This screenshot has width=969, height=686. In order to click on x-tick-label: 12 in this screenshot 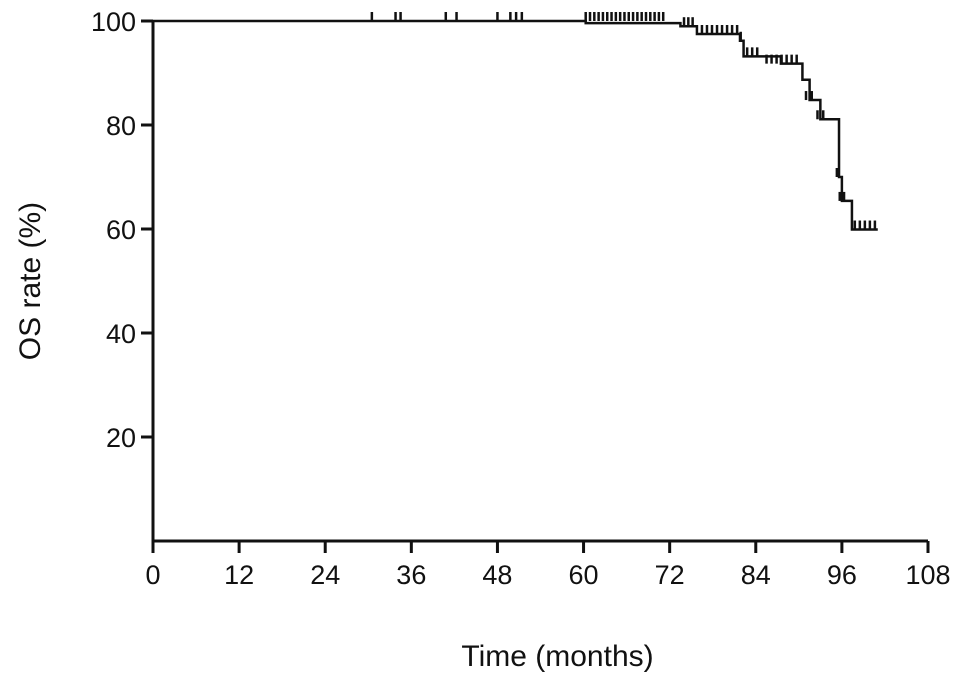, I will do `click(239, 575)`.